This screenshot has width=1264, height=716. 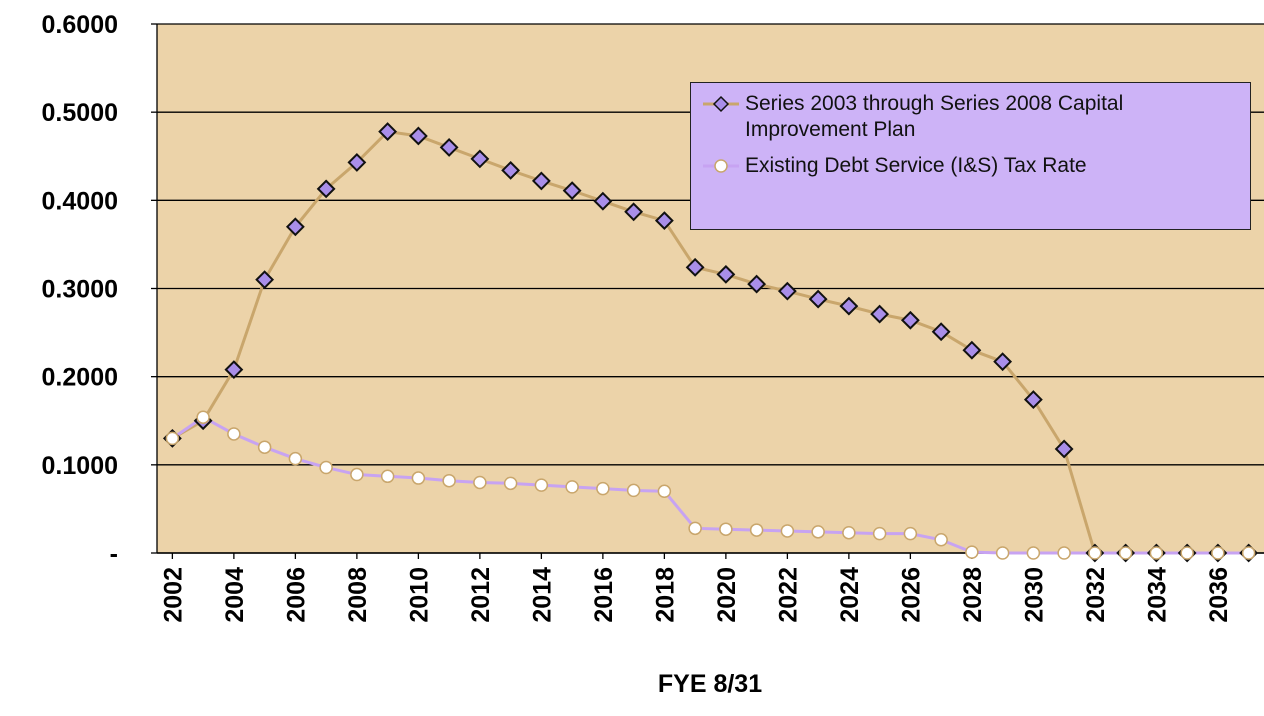 I want to click on x-tick-label: 2008, so click(x=358, y=595).